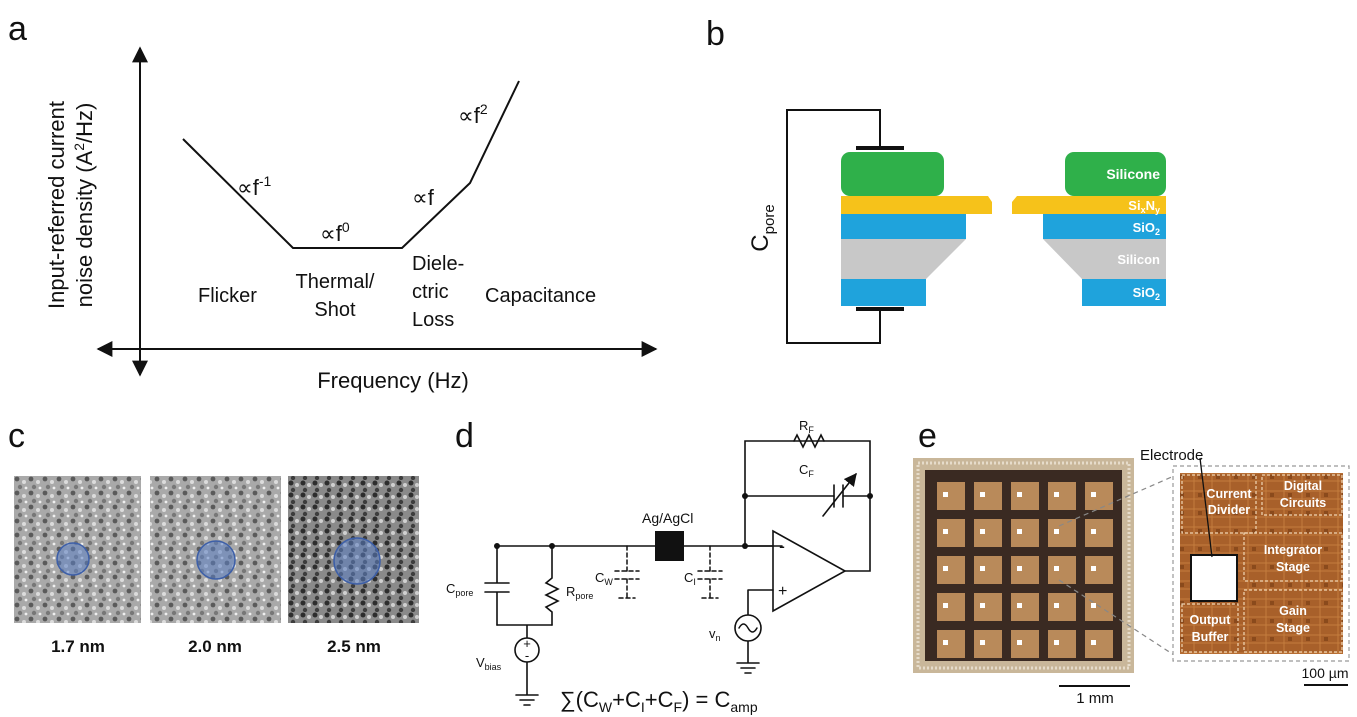 This screenshot has height=717, width=1357. Describe the element at coordinates (903, 226) in the screenshot. I see `sio2-top-left` at that location.